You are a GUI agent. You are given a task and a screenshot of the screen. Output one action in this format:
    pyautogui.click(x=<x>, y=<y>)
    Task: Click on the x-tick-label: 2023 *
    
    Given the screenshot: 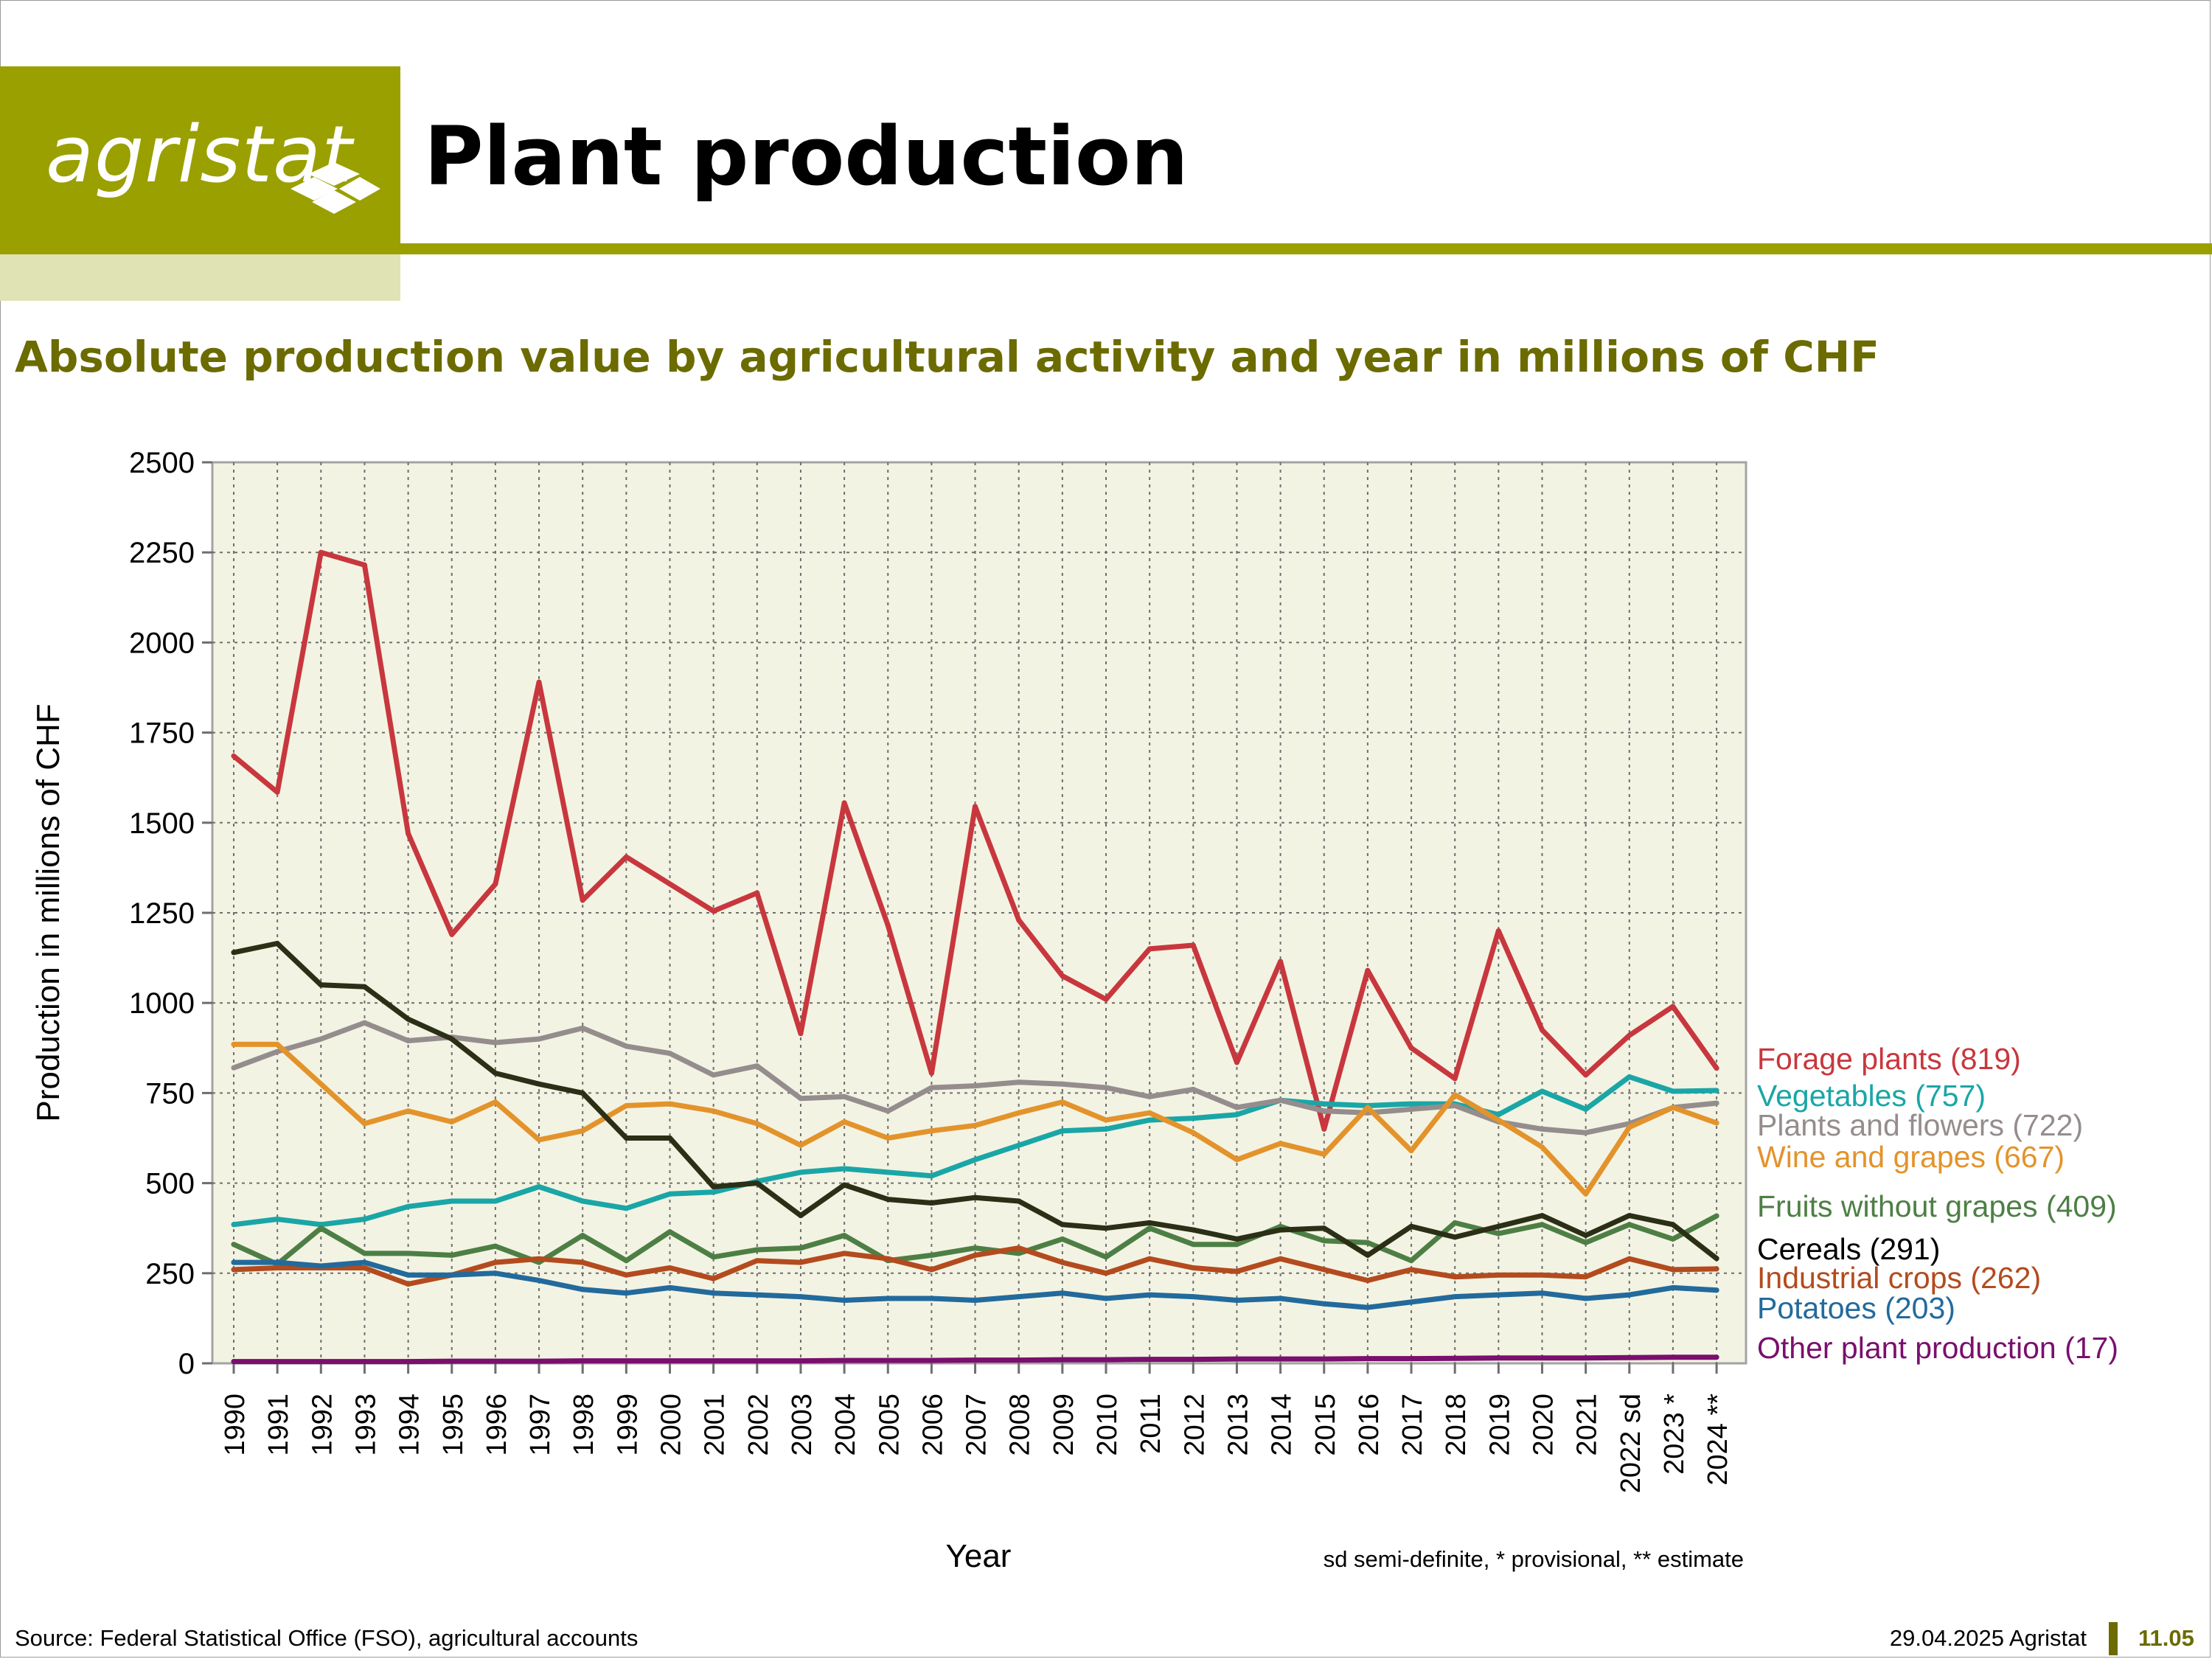 What is the action you would take?
    pyautogui.click(x=1674, y=1434)
    